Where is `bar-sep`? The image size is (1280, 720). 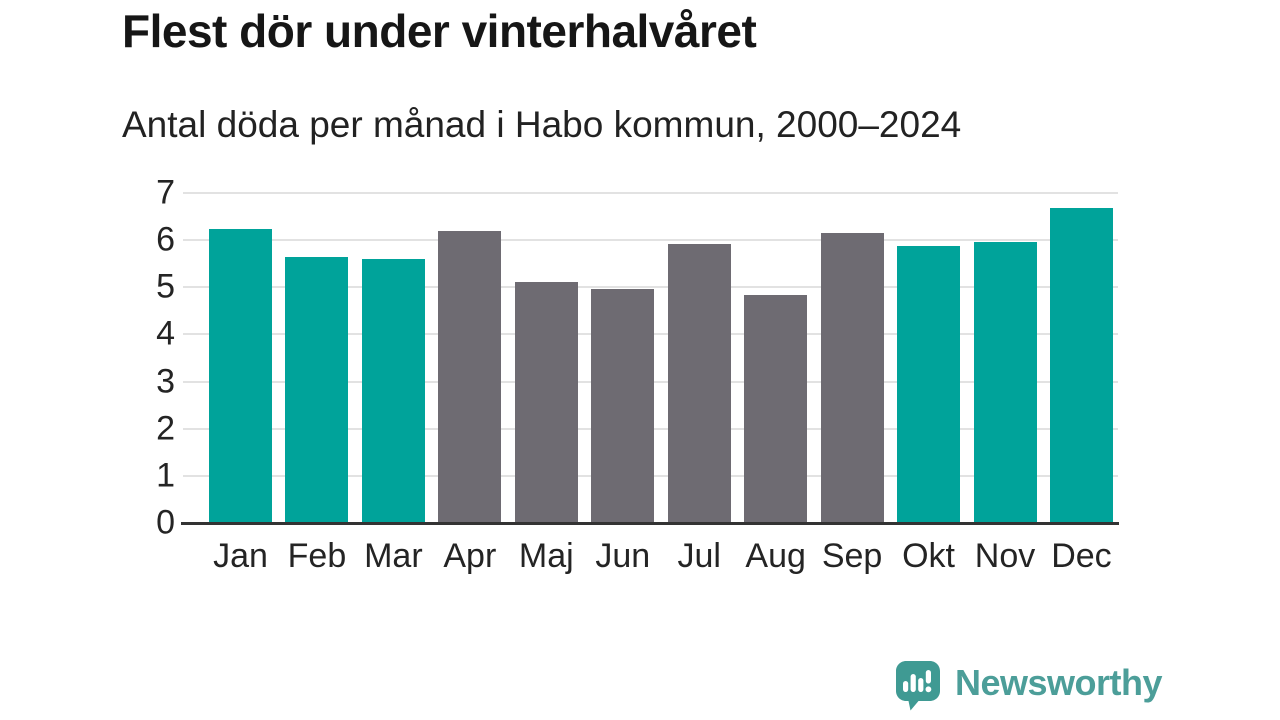 bar-sep is located at coordinates (852, 377).